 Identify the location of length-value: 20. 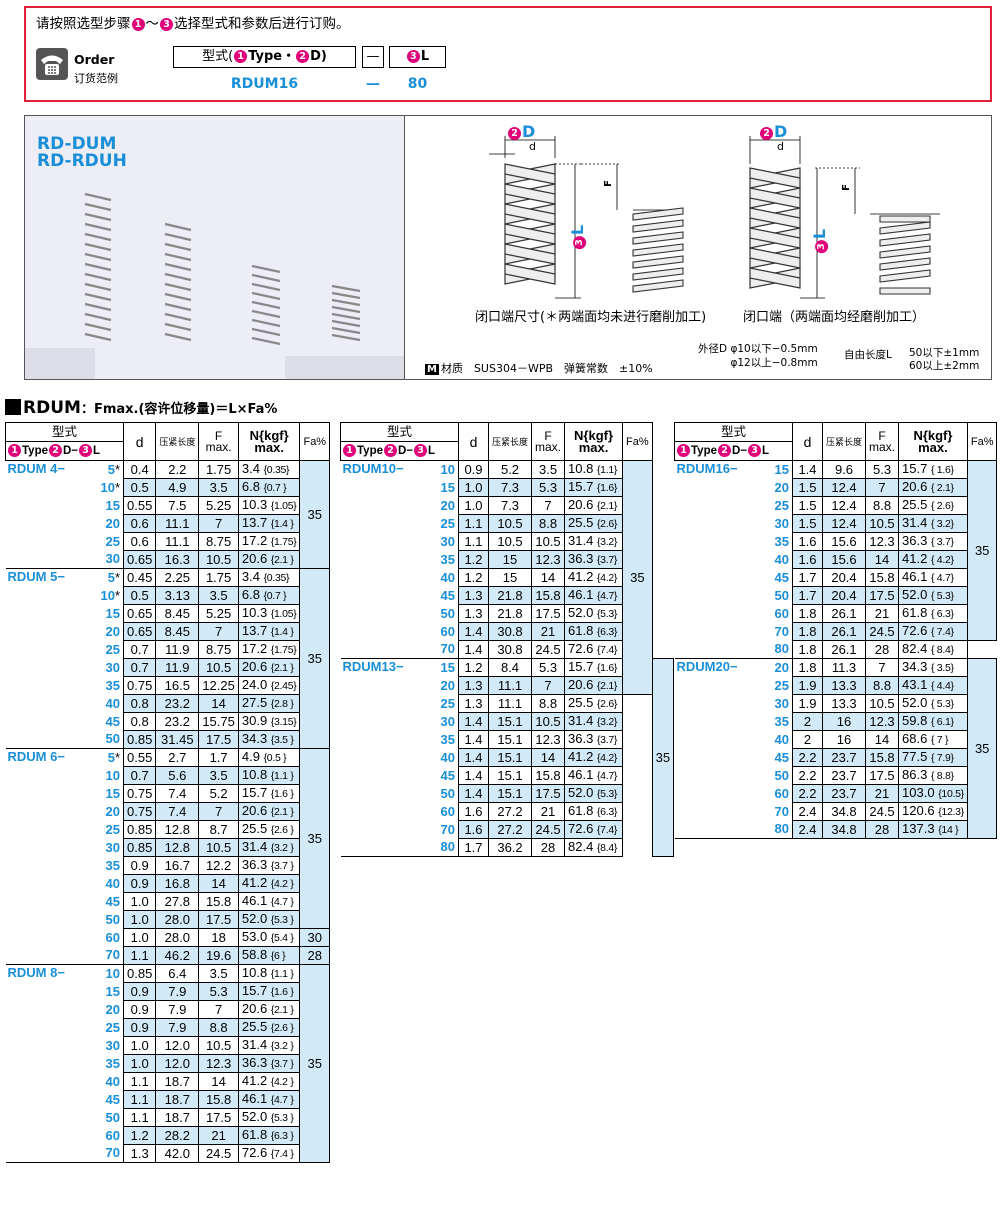
(447, 685).